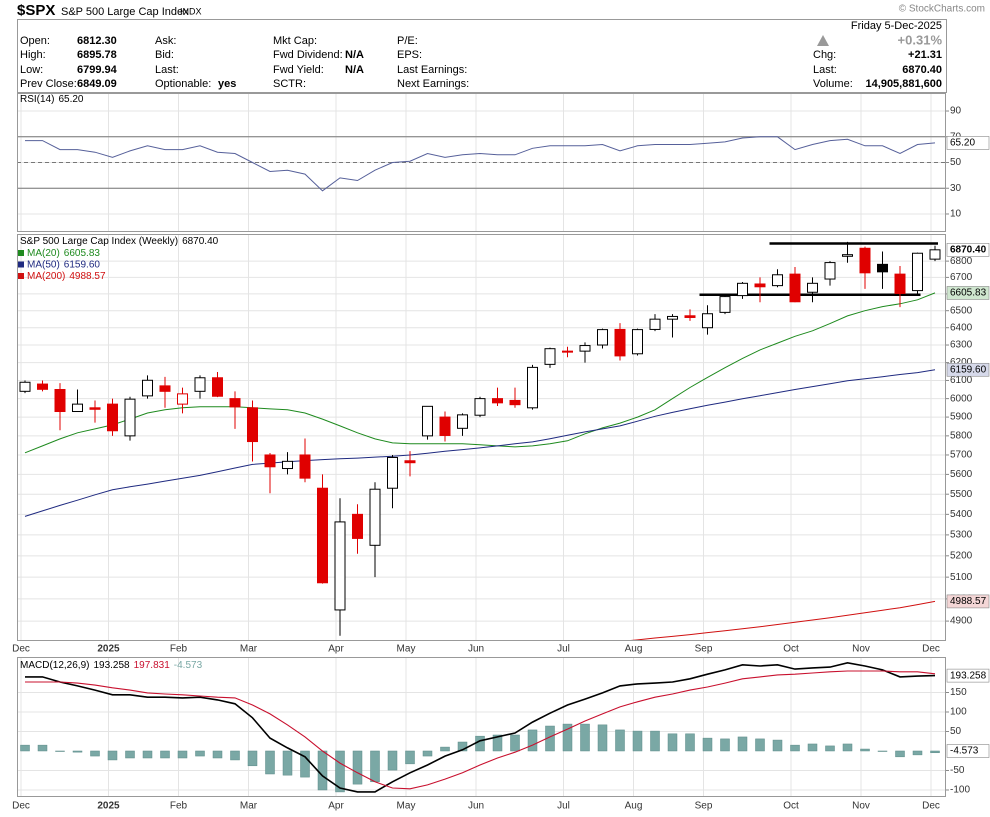  Describe the element at coordinates (66, 276) in the screenshot. I see `ma-legend: MA(200) 4988.57` at that location.